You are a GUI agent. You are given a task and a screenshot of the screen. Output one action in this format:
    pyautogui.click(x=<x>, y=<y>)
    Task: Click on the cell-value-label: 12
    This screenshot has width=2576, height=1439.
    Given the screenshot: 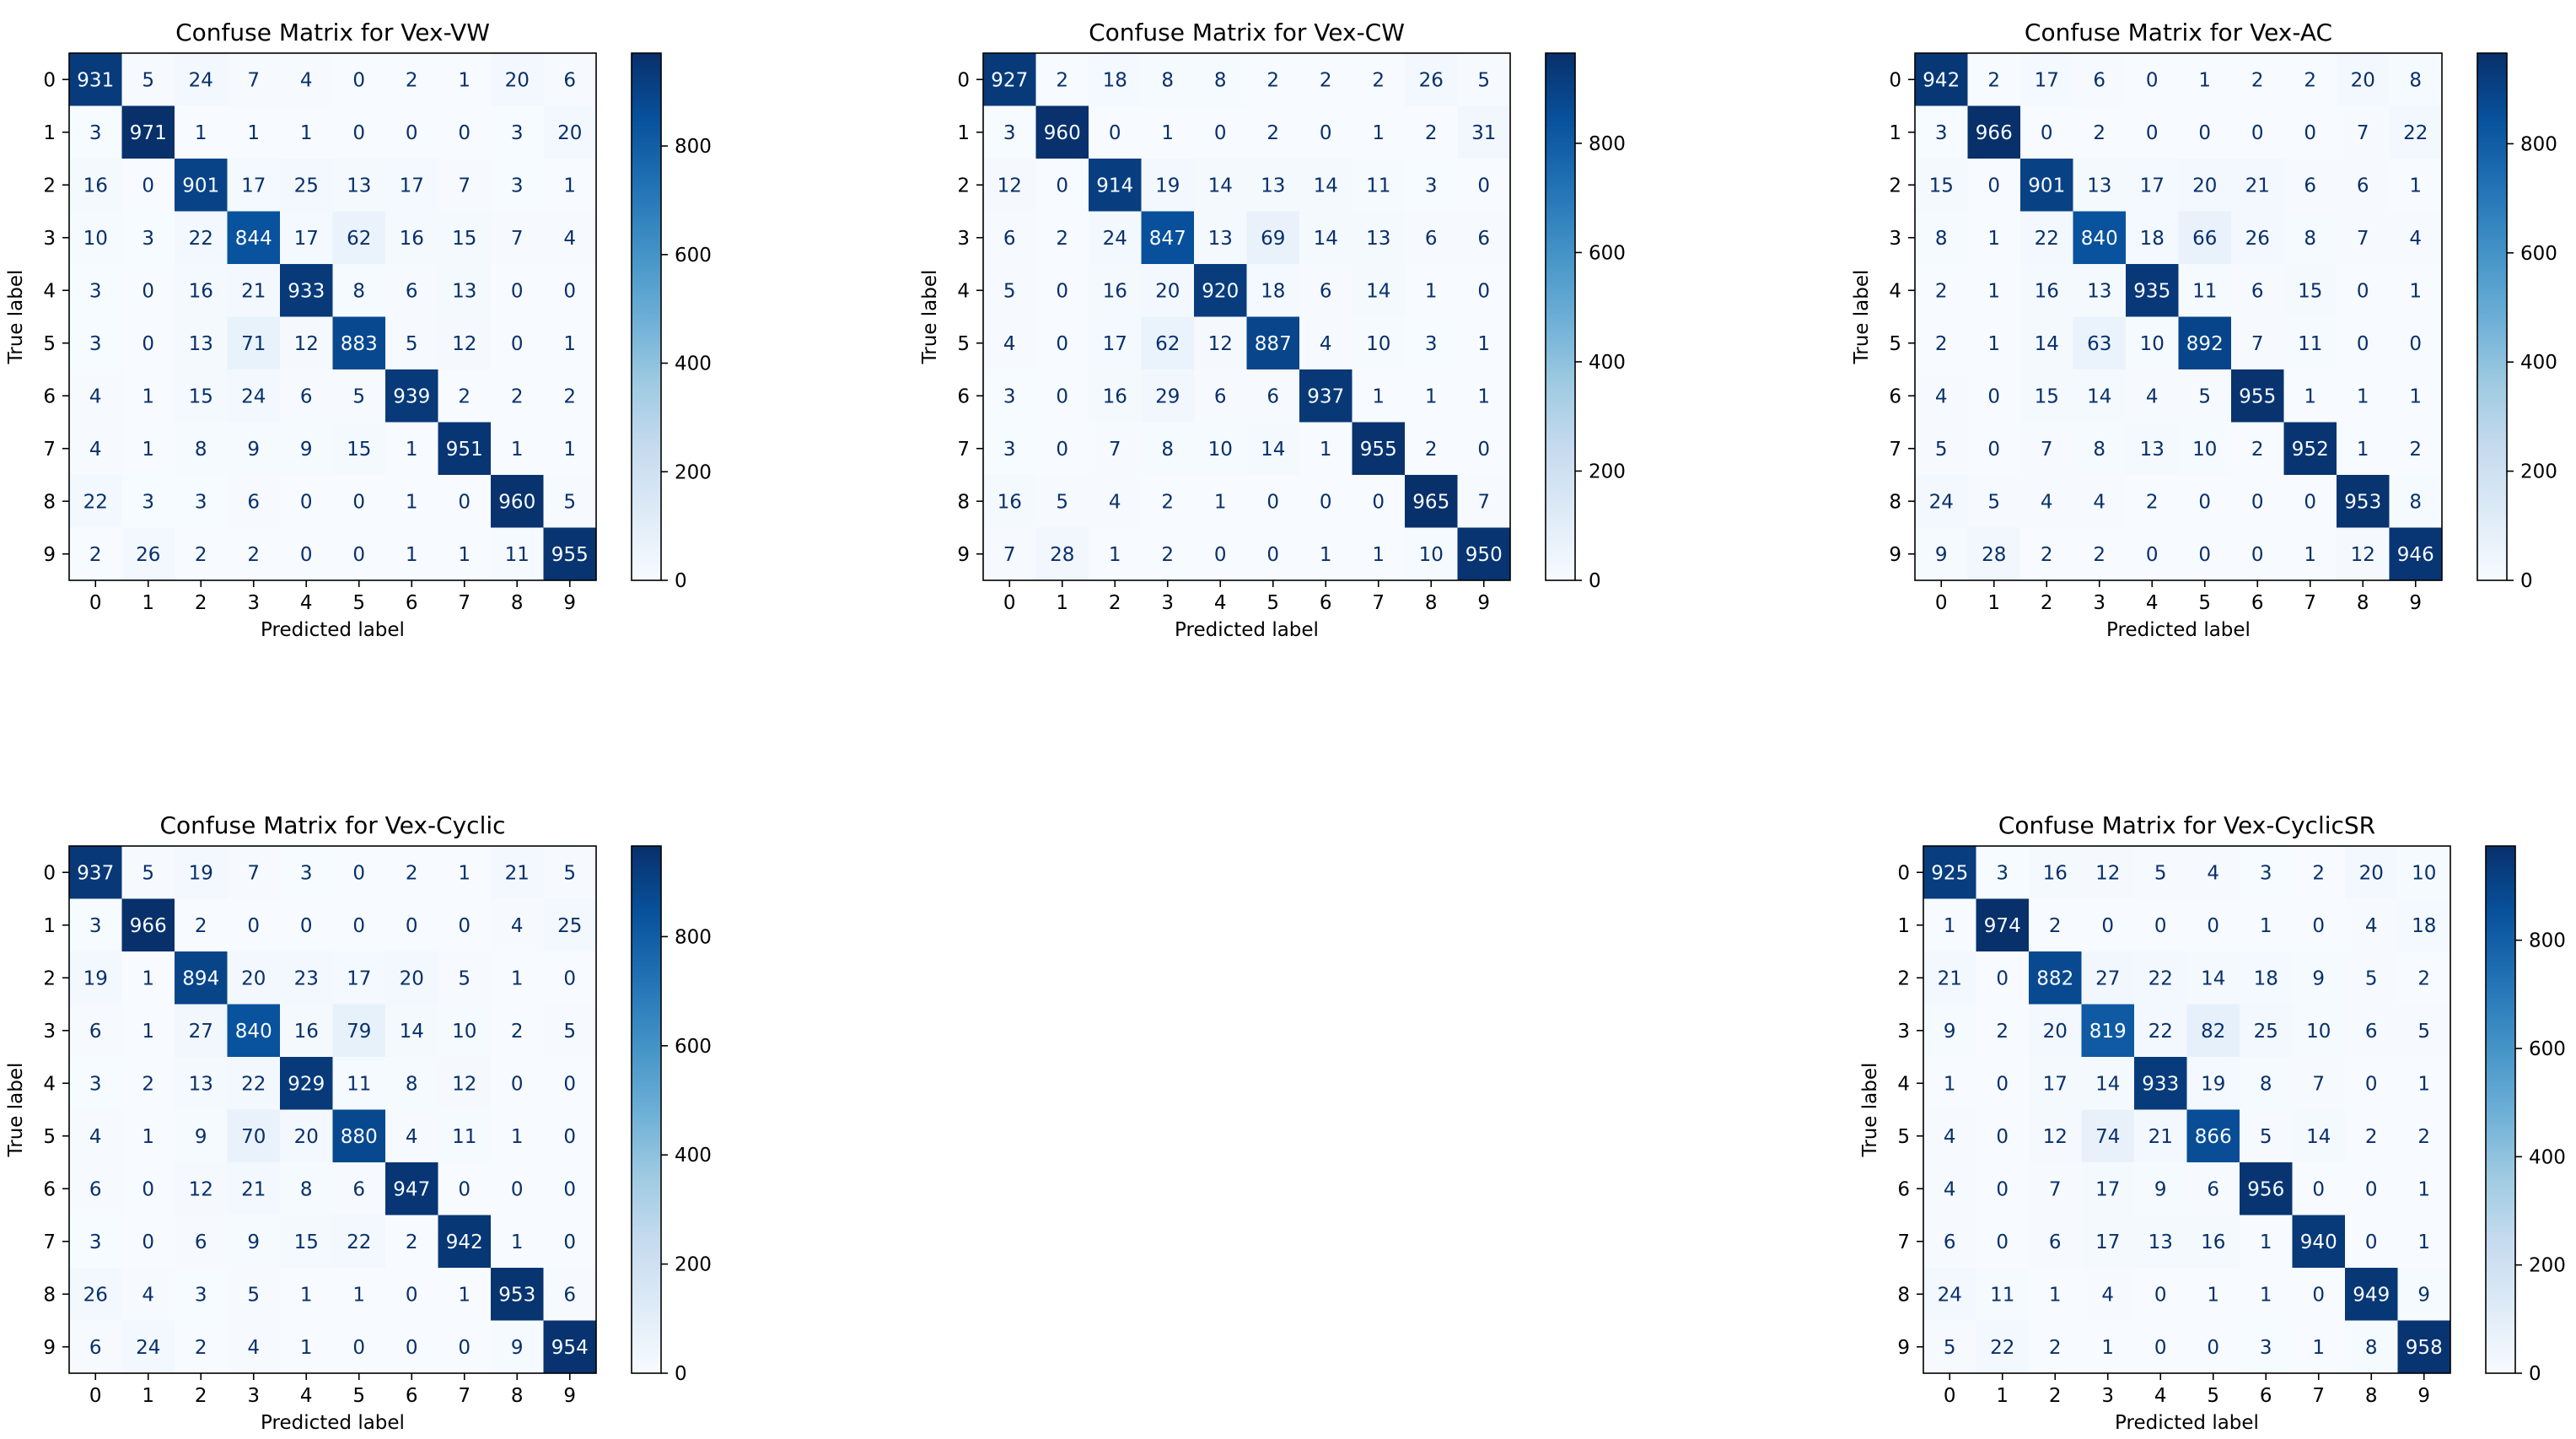 What is the action you would take?
    pyautogui.click(x=201, y=1189)
    